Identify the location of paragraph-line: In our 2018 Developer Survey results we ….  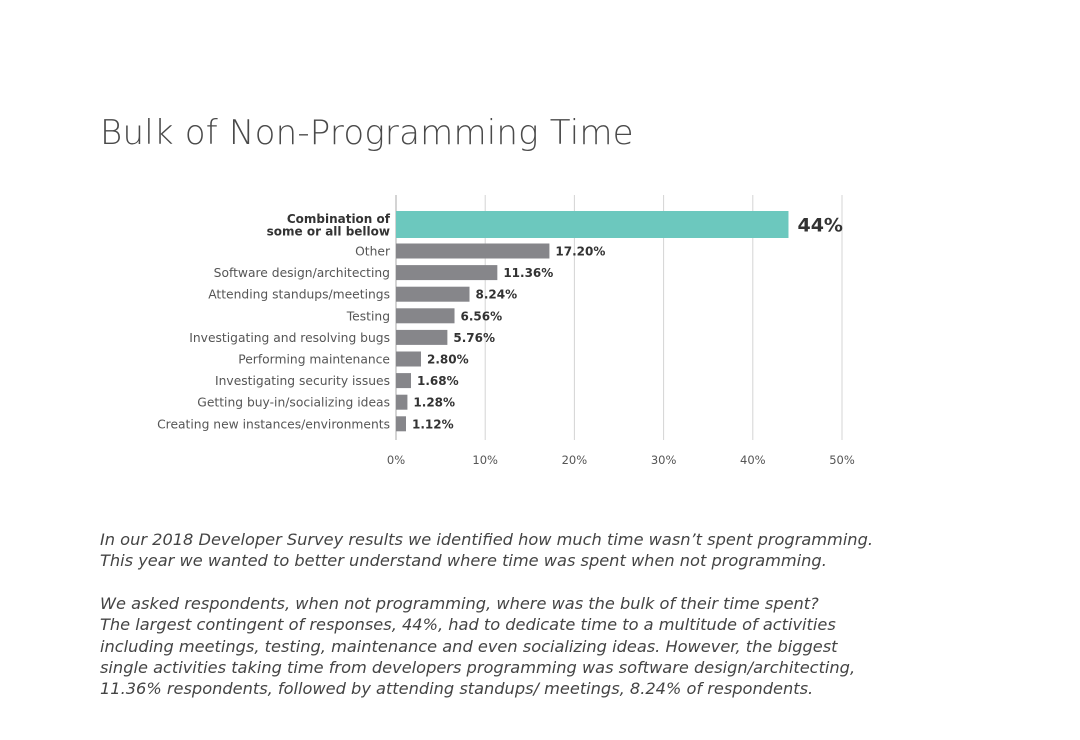
(486, 539).